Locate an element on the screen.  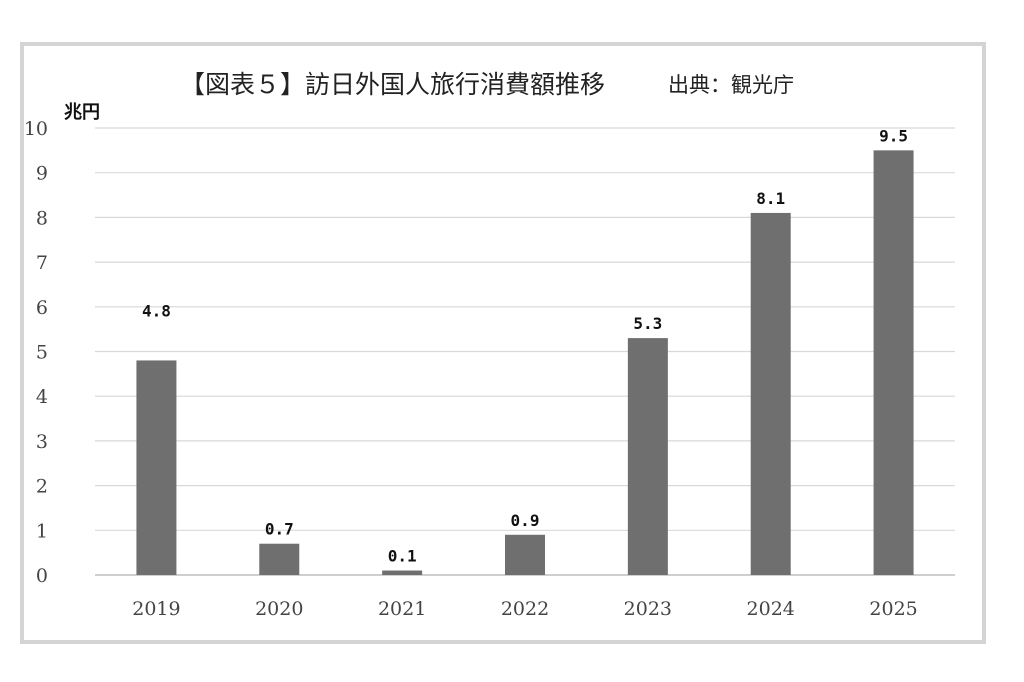
chart-source: 出典：観光庁 is located at coordinates (731, 85).